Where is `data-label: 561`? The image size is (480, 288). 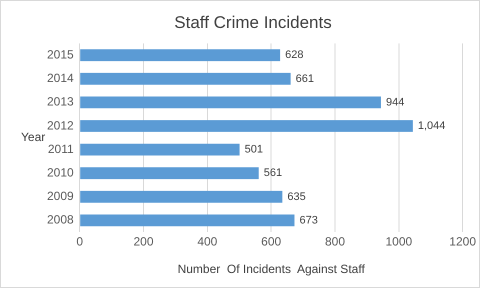
data-label: 561 is located at coordinates (273, 173).